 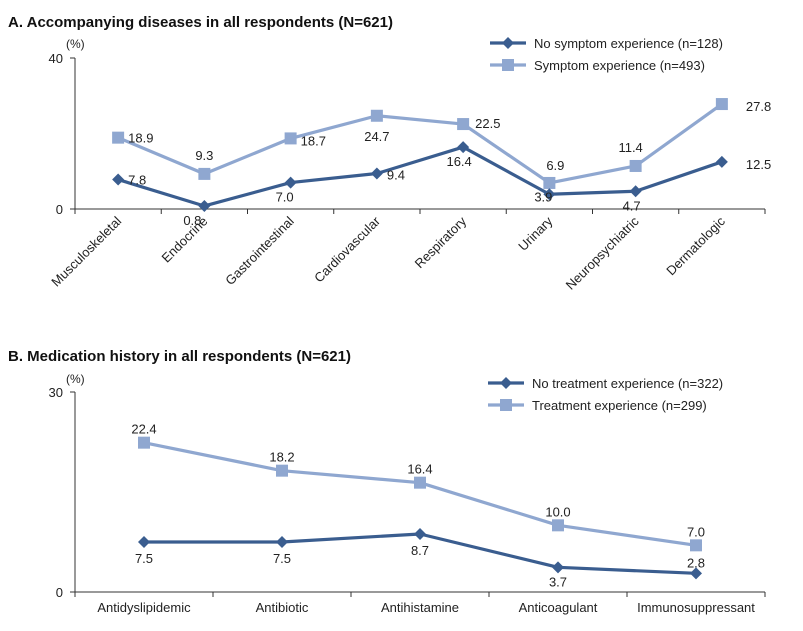 I want to click on data-label: 24.7, so click(x=376, y=136).